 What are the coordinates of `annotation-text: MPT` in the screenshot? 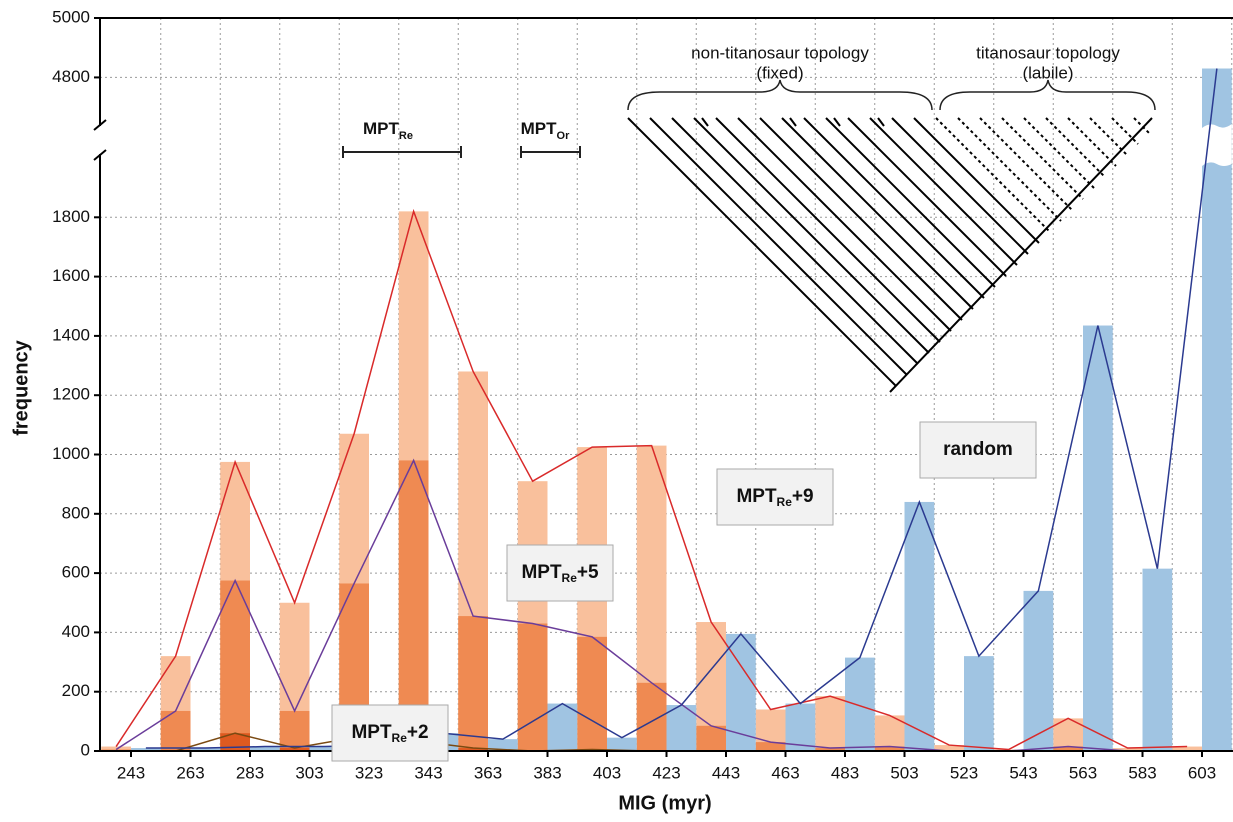 It's located at (381, 128).